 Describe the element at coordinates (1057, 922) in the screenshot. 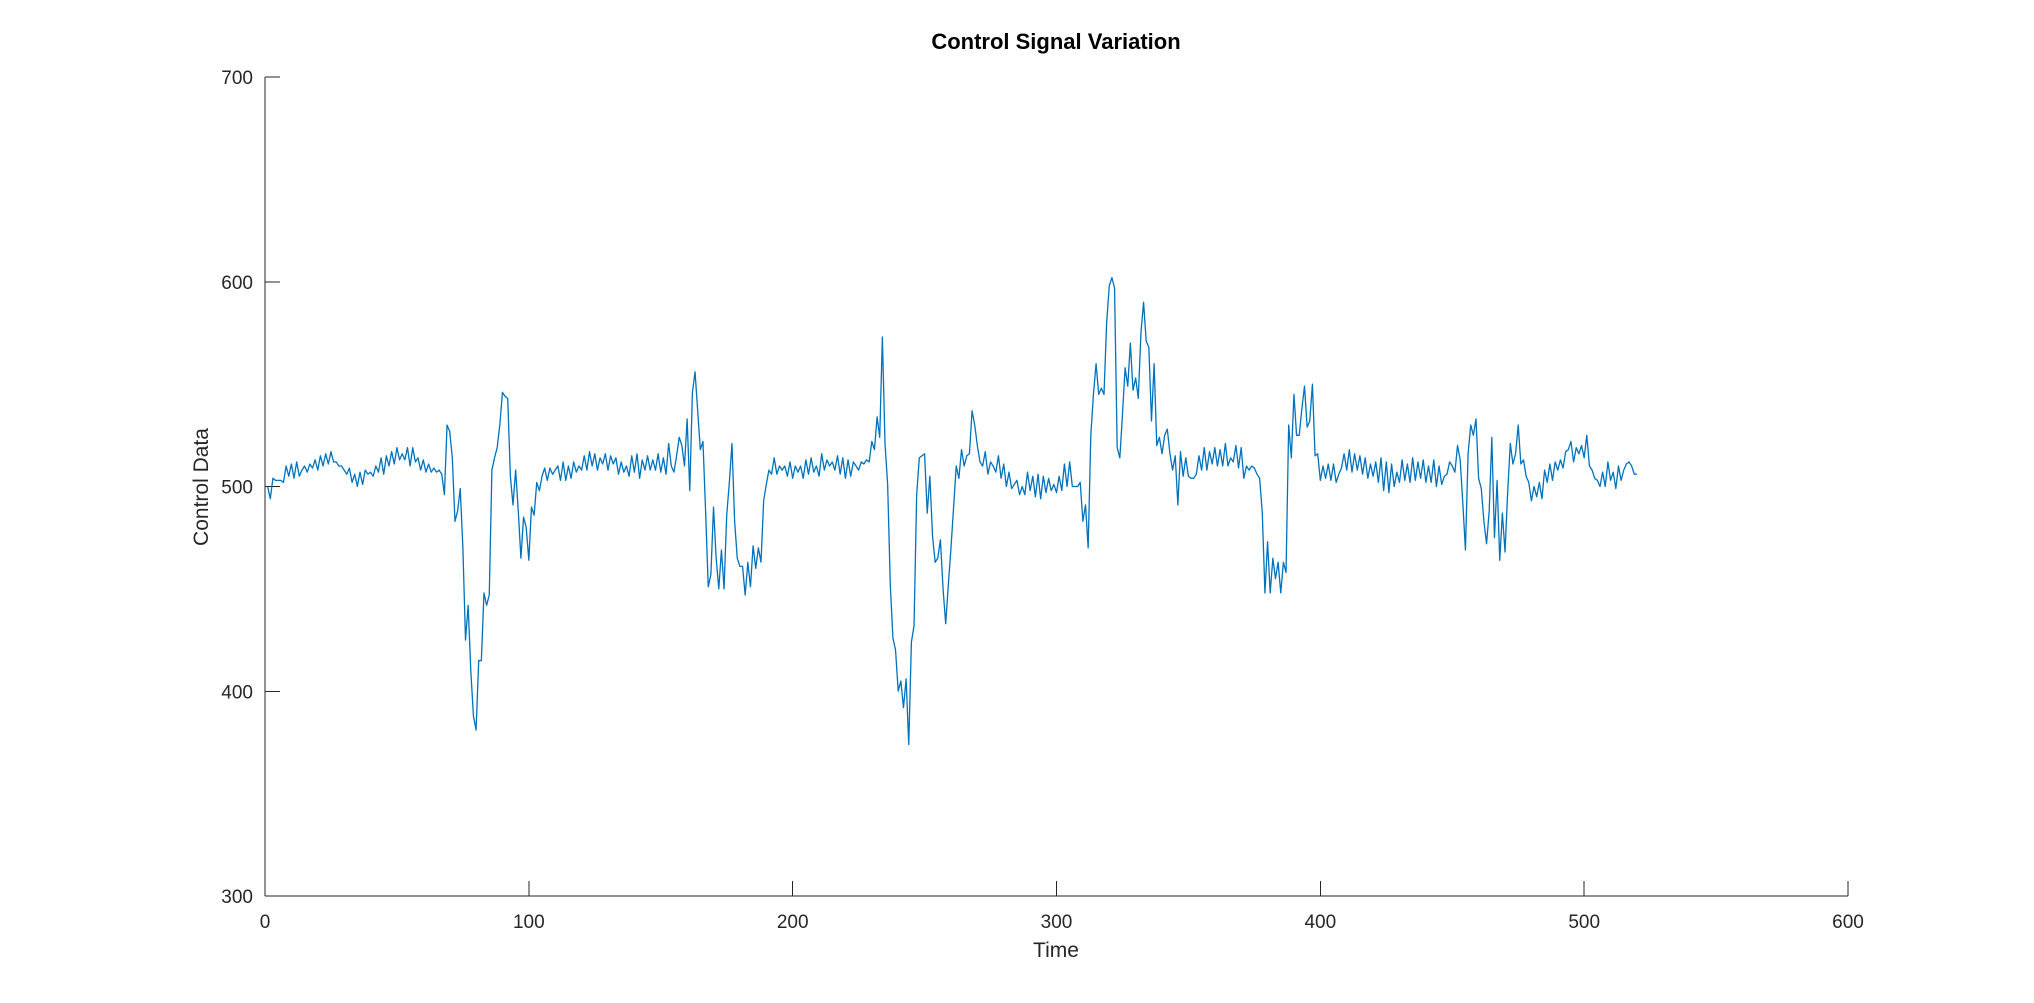

I see `x-tick-label: 300` at that location.